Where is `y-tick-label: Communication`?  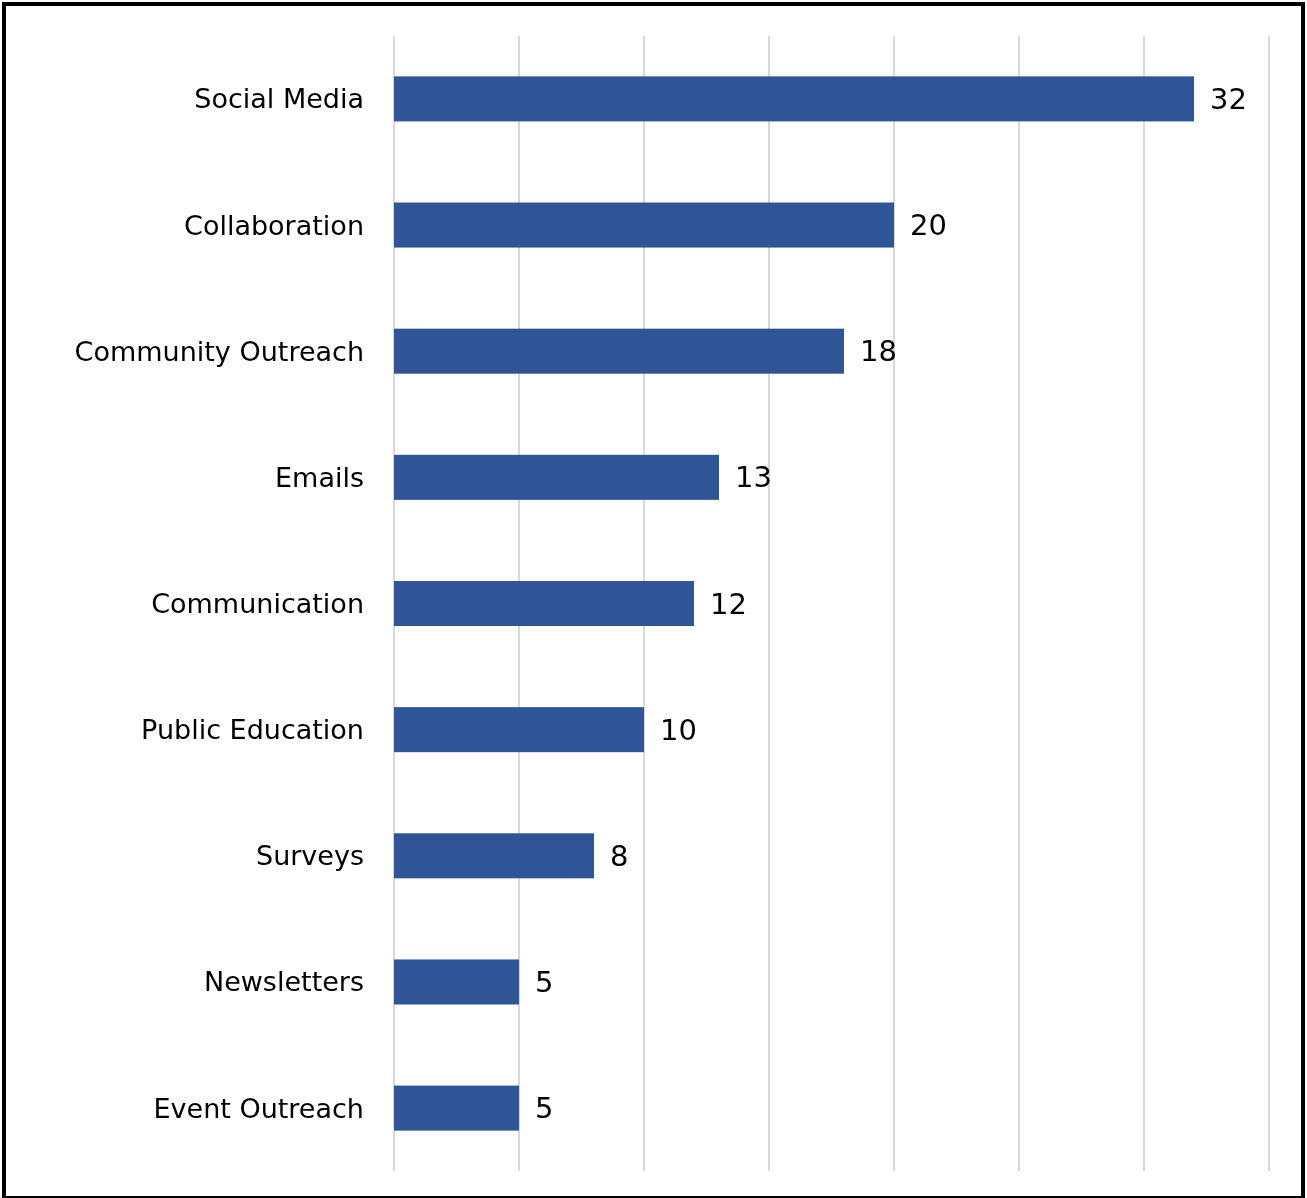
y-tick-label: Communication is located at coordinates (257, 603).